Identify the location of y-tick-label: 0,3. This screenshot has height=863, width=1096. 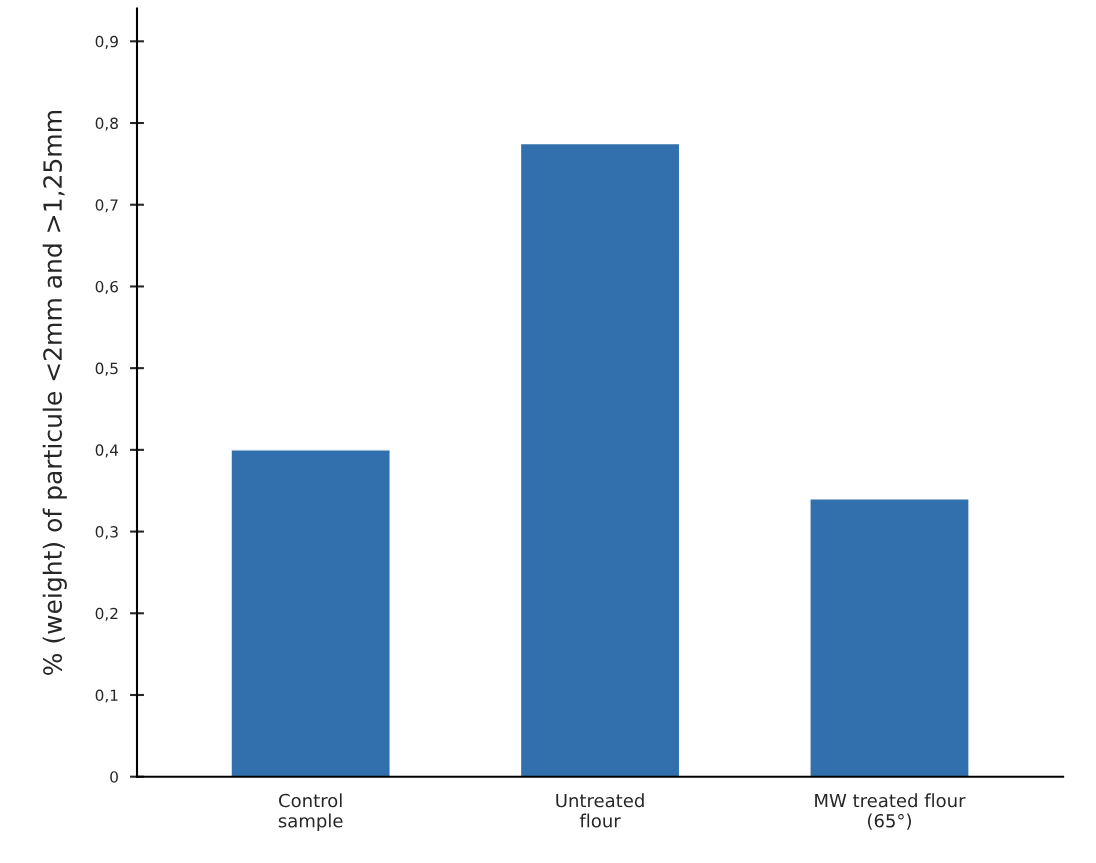
(106, 533).